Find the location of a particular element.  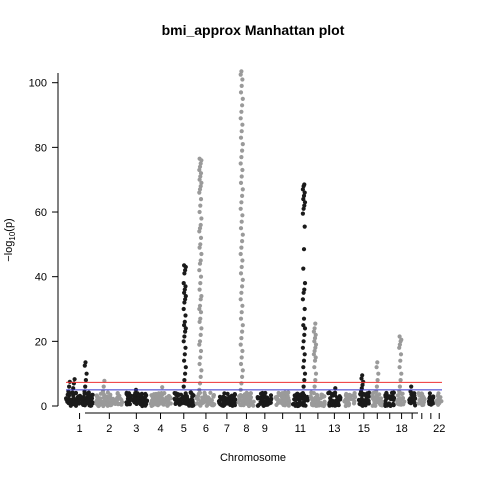

x-tick-label: 15 is located at coordinates (364, 429).